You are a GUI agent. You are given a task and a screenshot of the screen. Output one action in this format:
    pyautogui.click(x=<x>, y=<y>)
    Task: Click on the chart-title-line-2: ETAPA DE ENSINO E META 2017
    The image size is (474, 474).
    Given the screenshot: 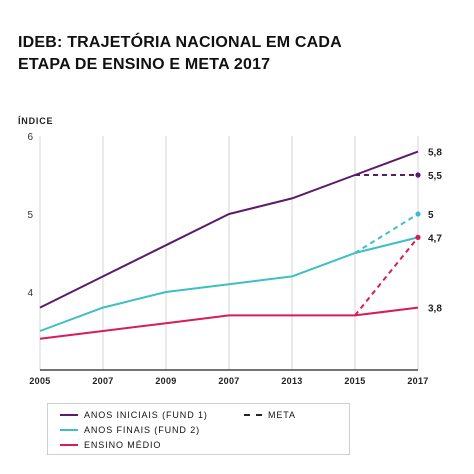 What is the action you would take?
    pyautogui.click(x=144, y=64)
    